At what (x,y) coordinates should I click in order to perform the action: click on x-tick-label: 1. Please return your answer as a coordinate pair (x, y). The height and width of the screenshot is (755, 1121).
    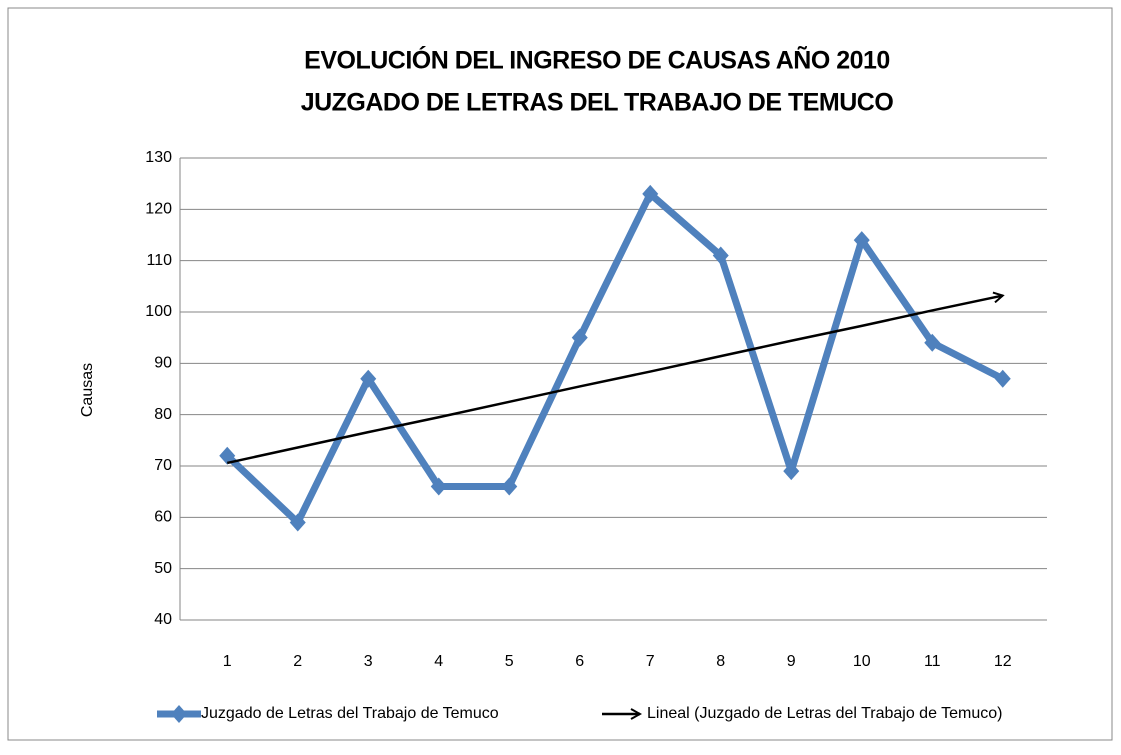
    Looking at the image, I should click on (227, 661).